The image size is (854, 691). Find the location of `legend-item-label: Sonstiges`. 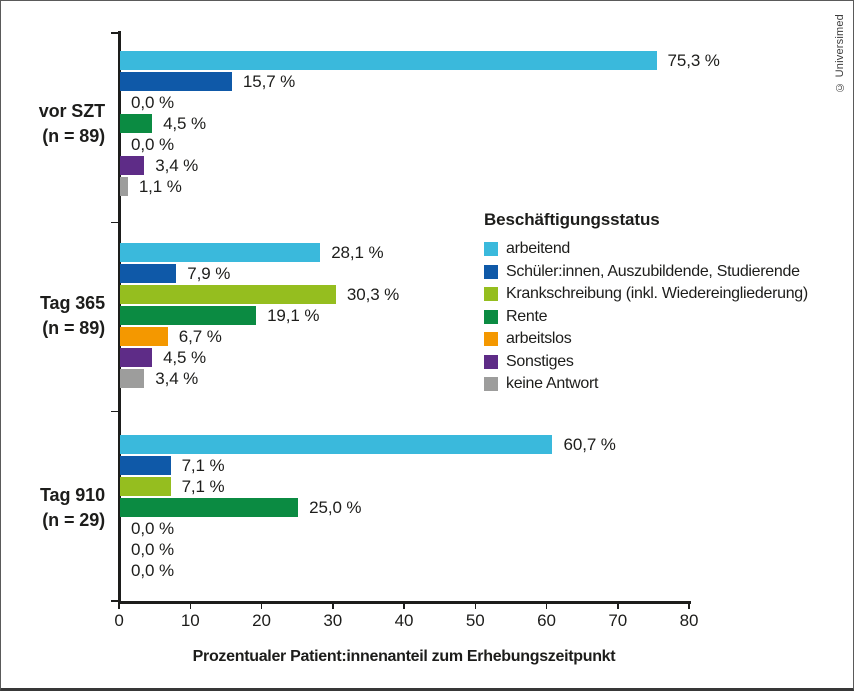

legend-item-label: Sonstiges is located at coordinates (540, 361).